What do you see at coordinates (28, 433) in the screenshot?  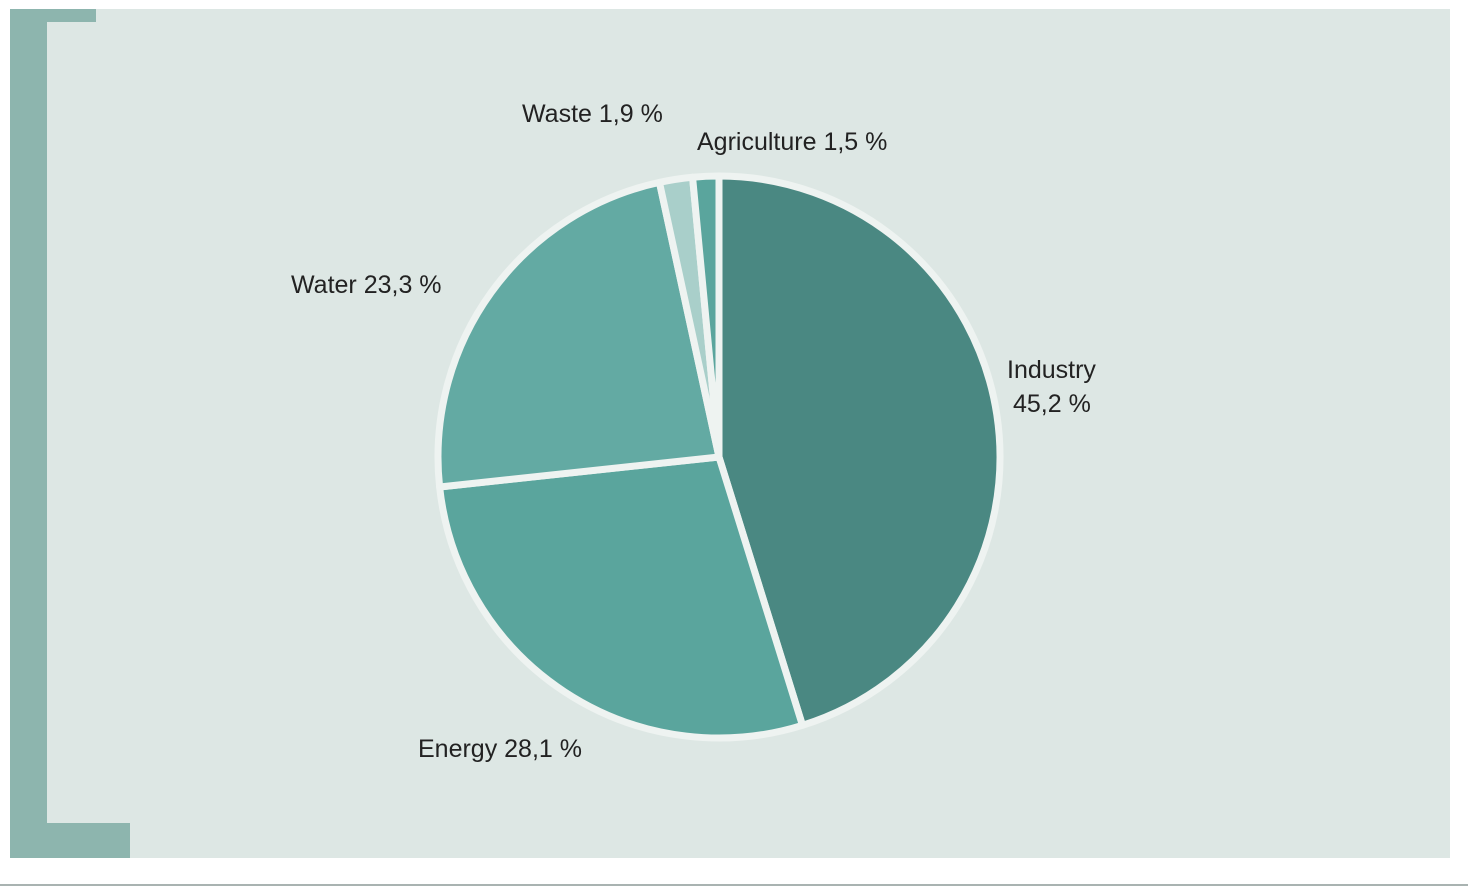 I see `bracket-decoration-side` at bounding box center [28, 433].